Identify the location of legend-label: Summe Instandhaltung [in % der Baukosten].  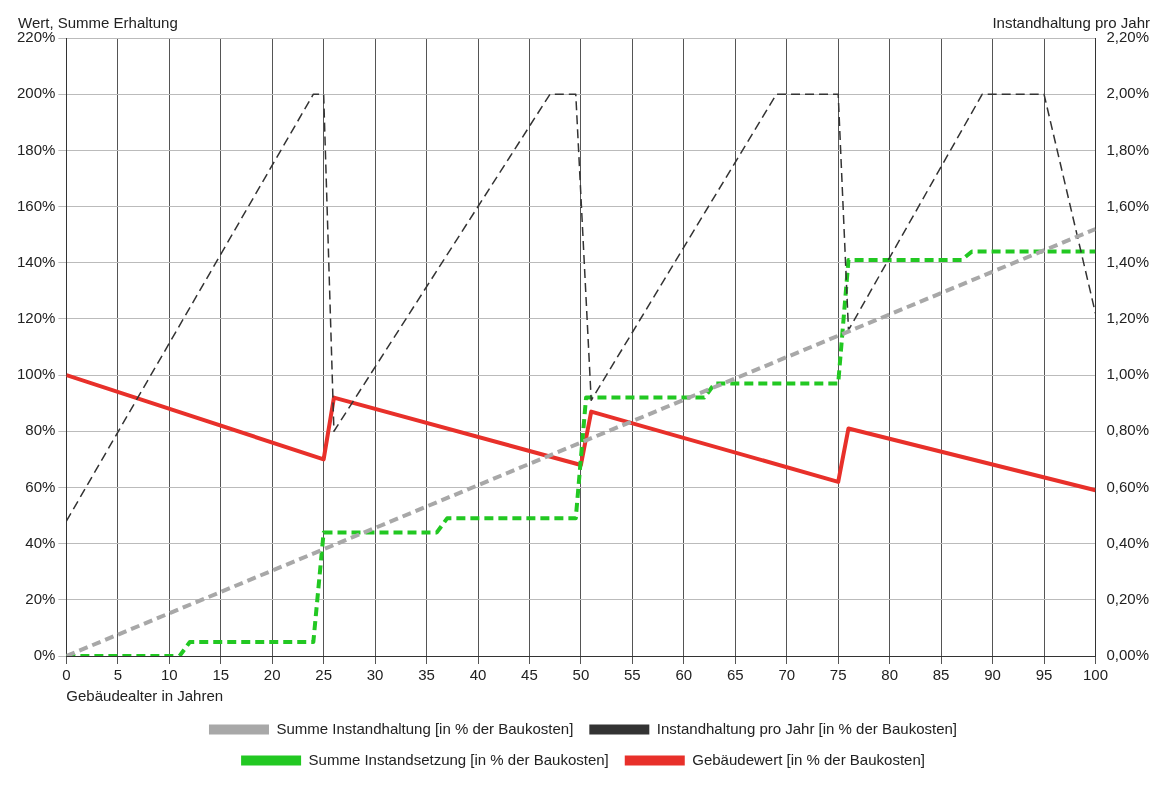
(425, 728).